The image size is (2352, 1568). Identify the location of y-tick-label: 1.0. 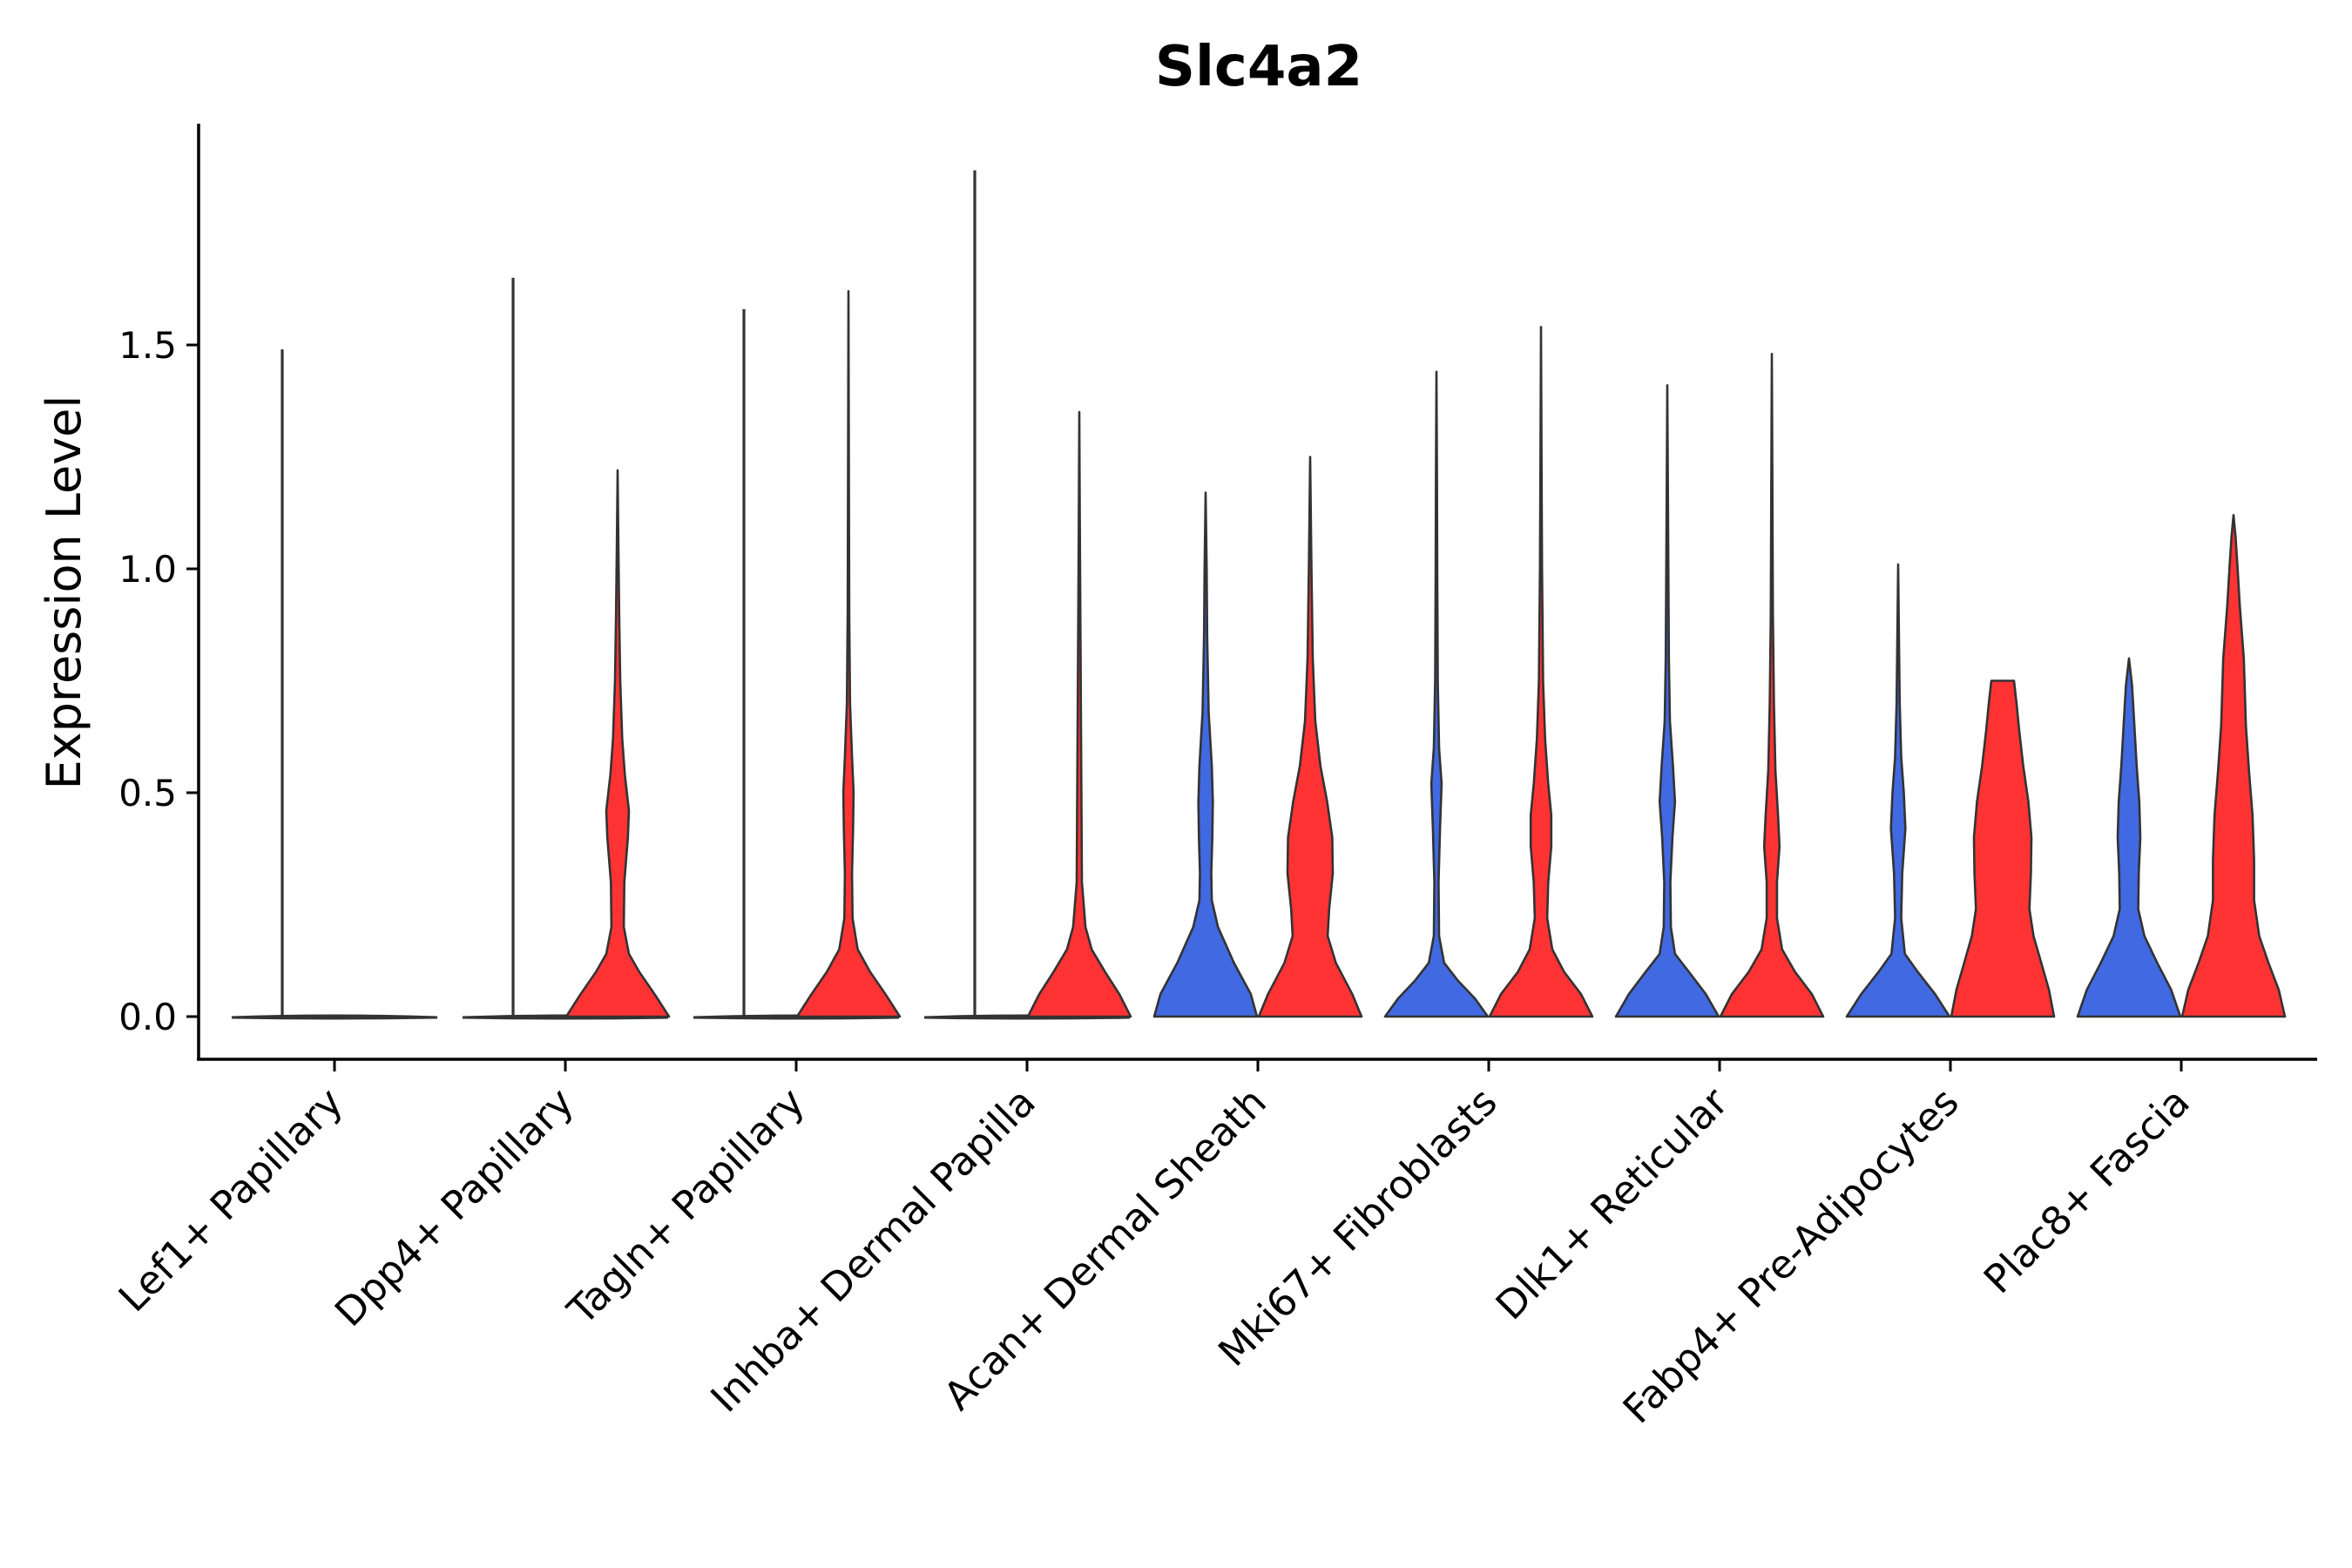
(147, 569).